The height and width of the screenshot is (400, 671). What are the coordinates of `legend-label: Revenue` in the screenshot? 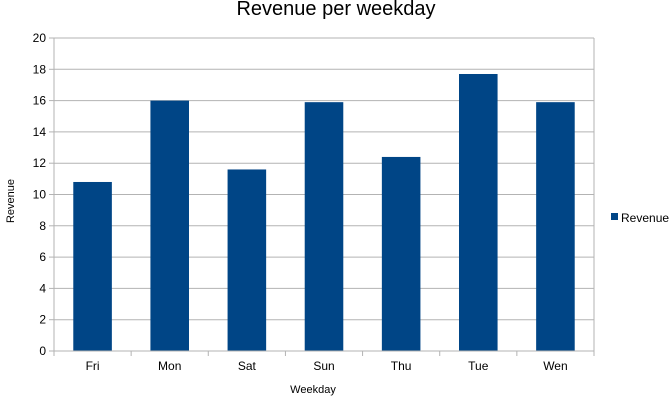 It's located at (645, 218).